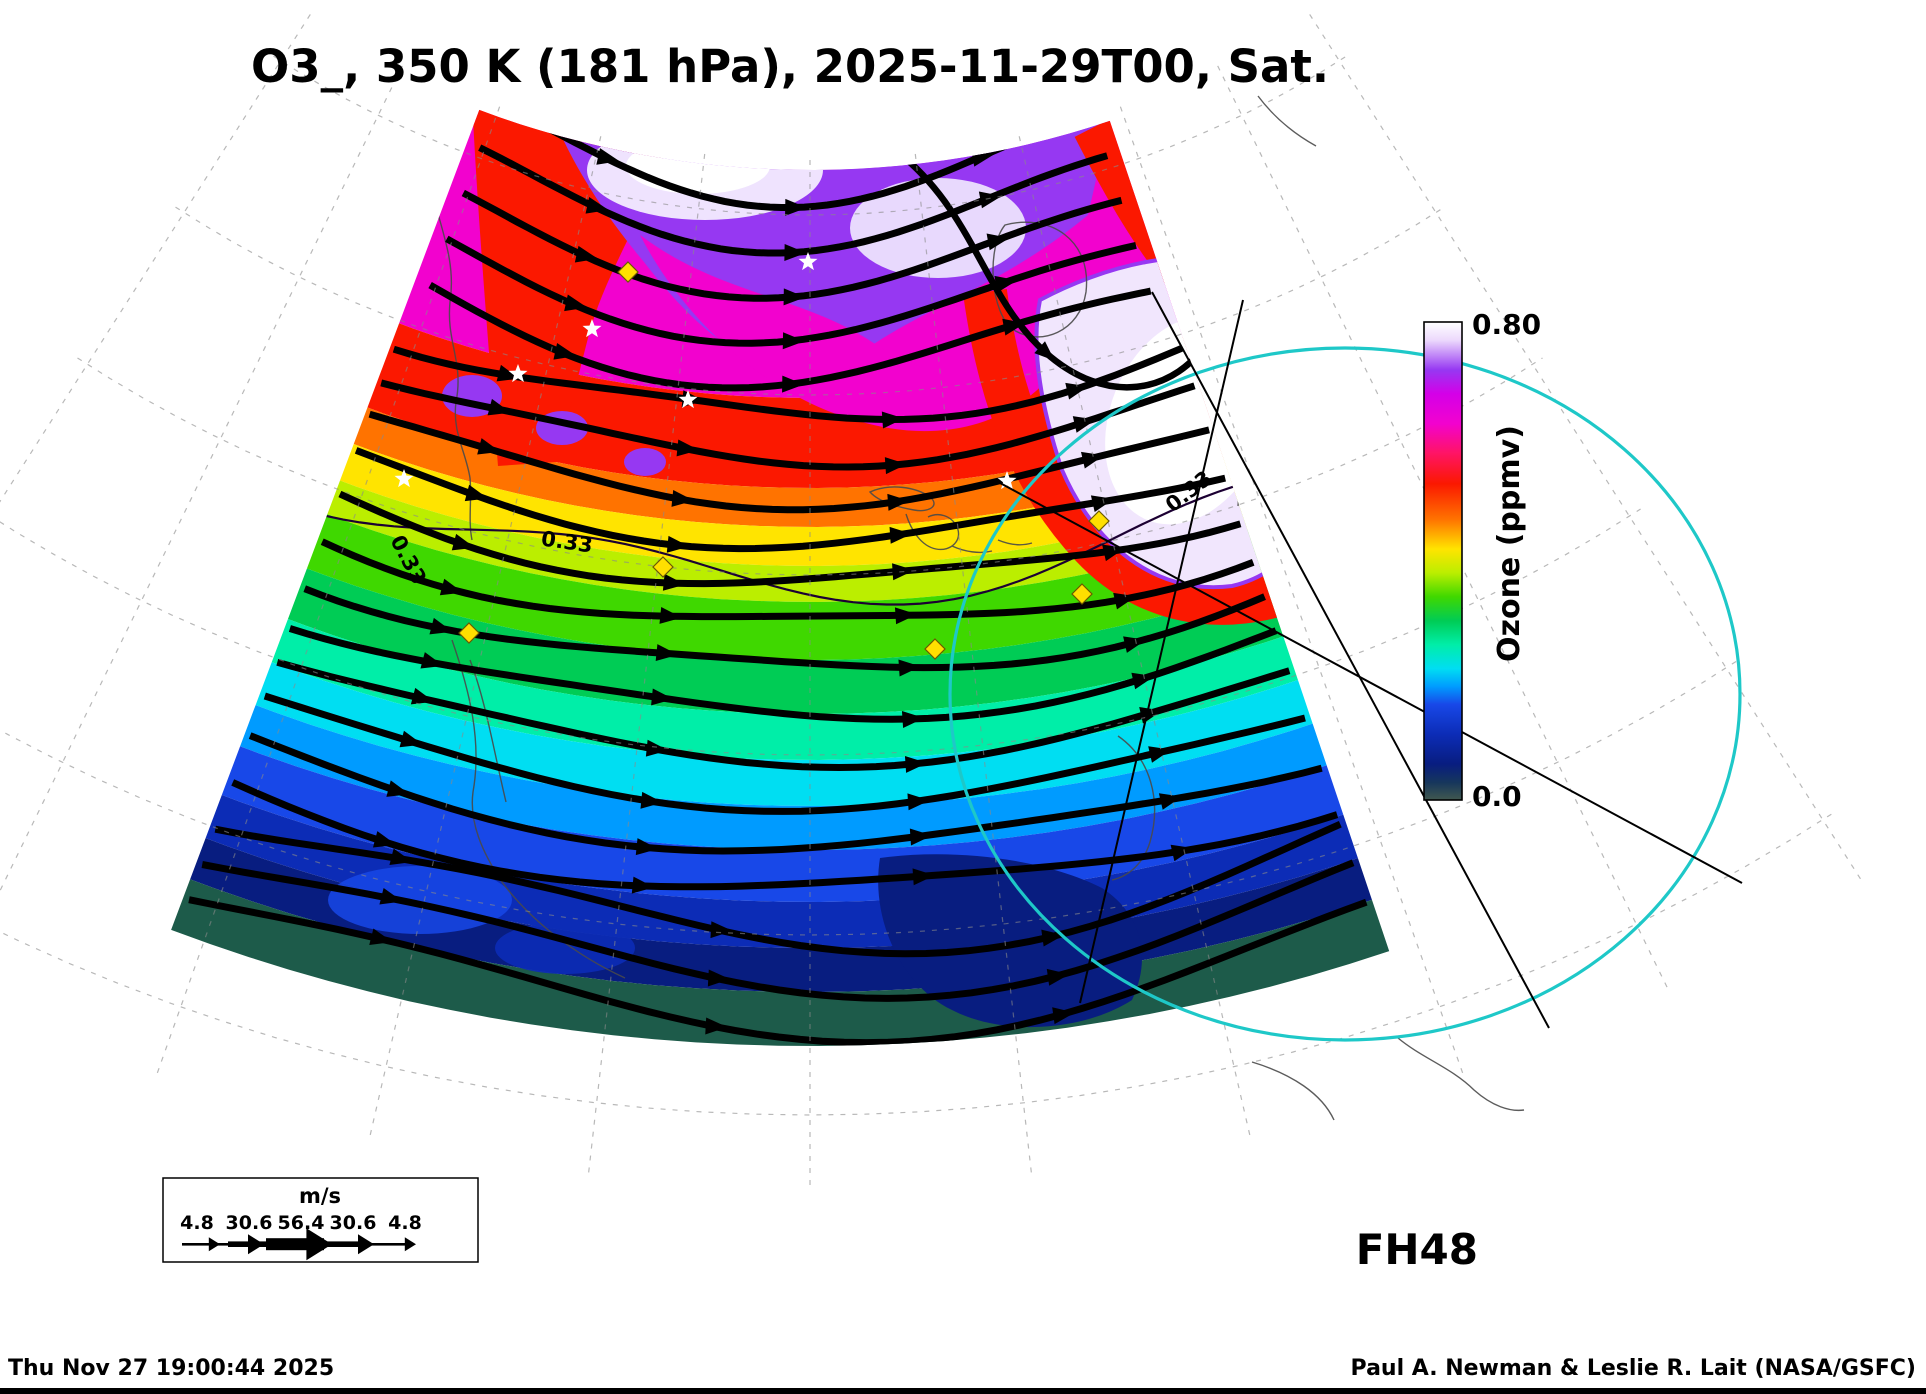  I want to click on city-markers, so click(794, 371).